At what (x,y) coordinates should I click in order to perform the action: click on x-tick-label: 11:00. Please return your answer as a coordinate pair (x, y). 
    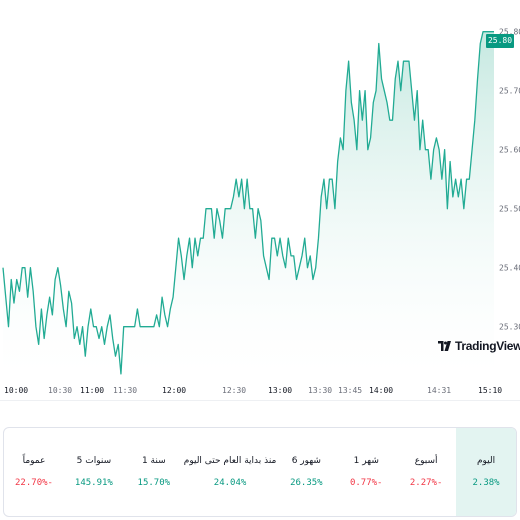
    Looking at the image, I should click on (92, 390).